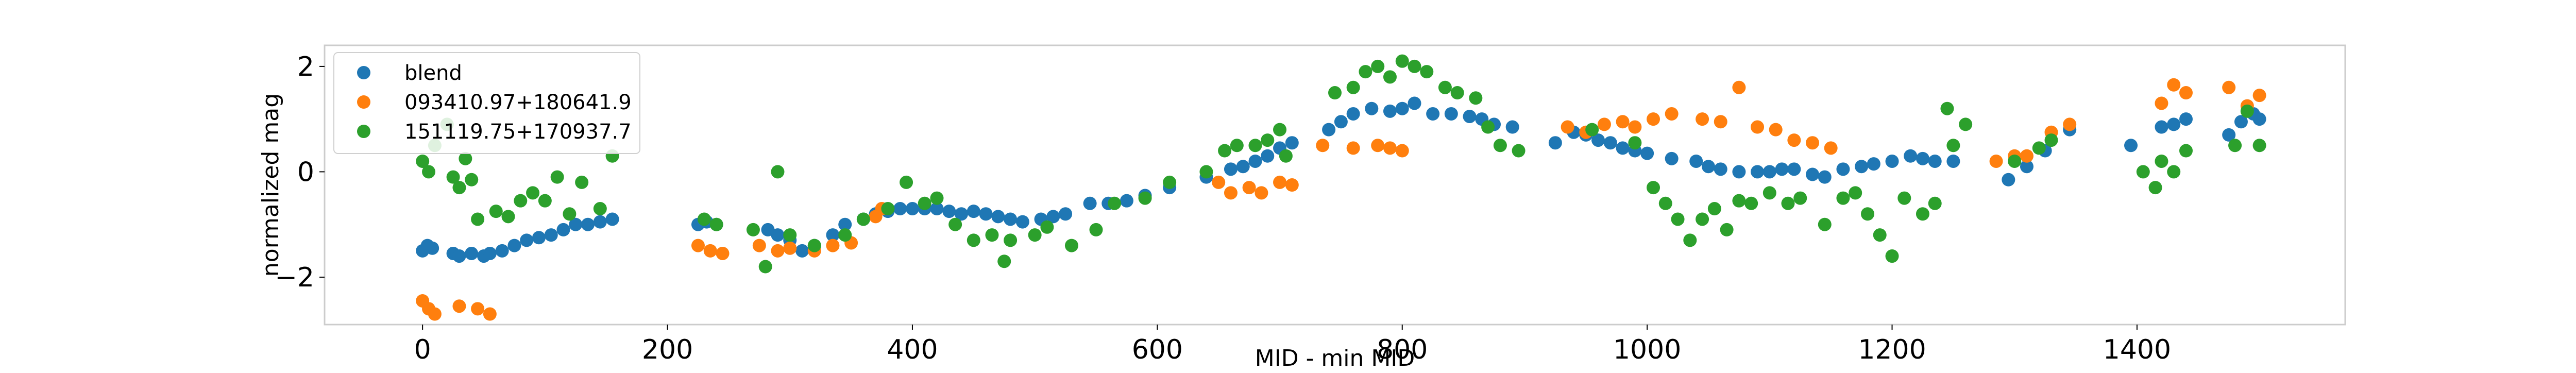 This screenshot has width=2576, height=373. Describe the element at coordinates (433, 73) in the screenshot. I see `legend-label: blend` at that location.